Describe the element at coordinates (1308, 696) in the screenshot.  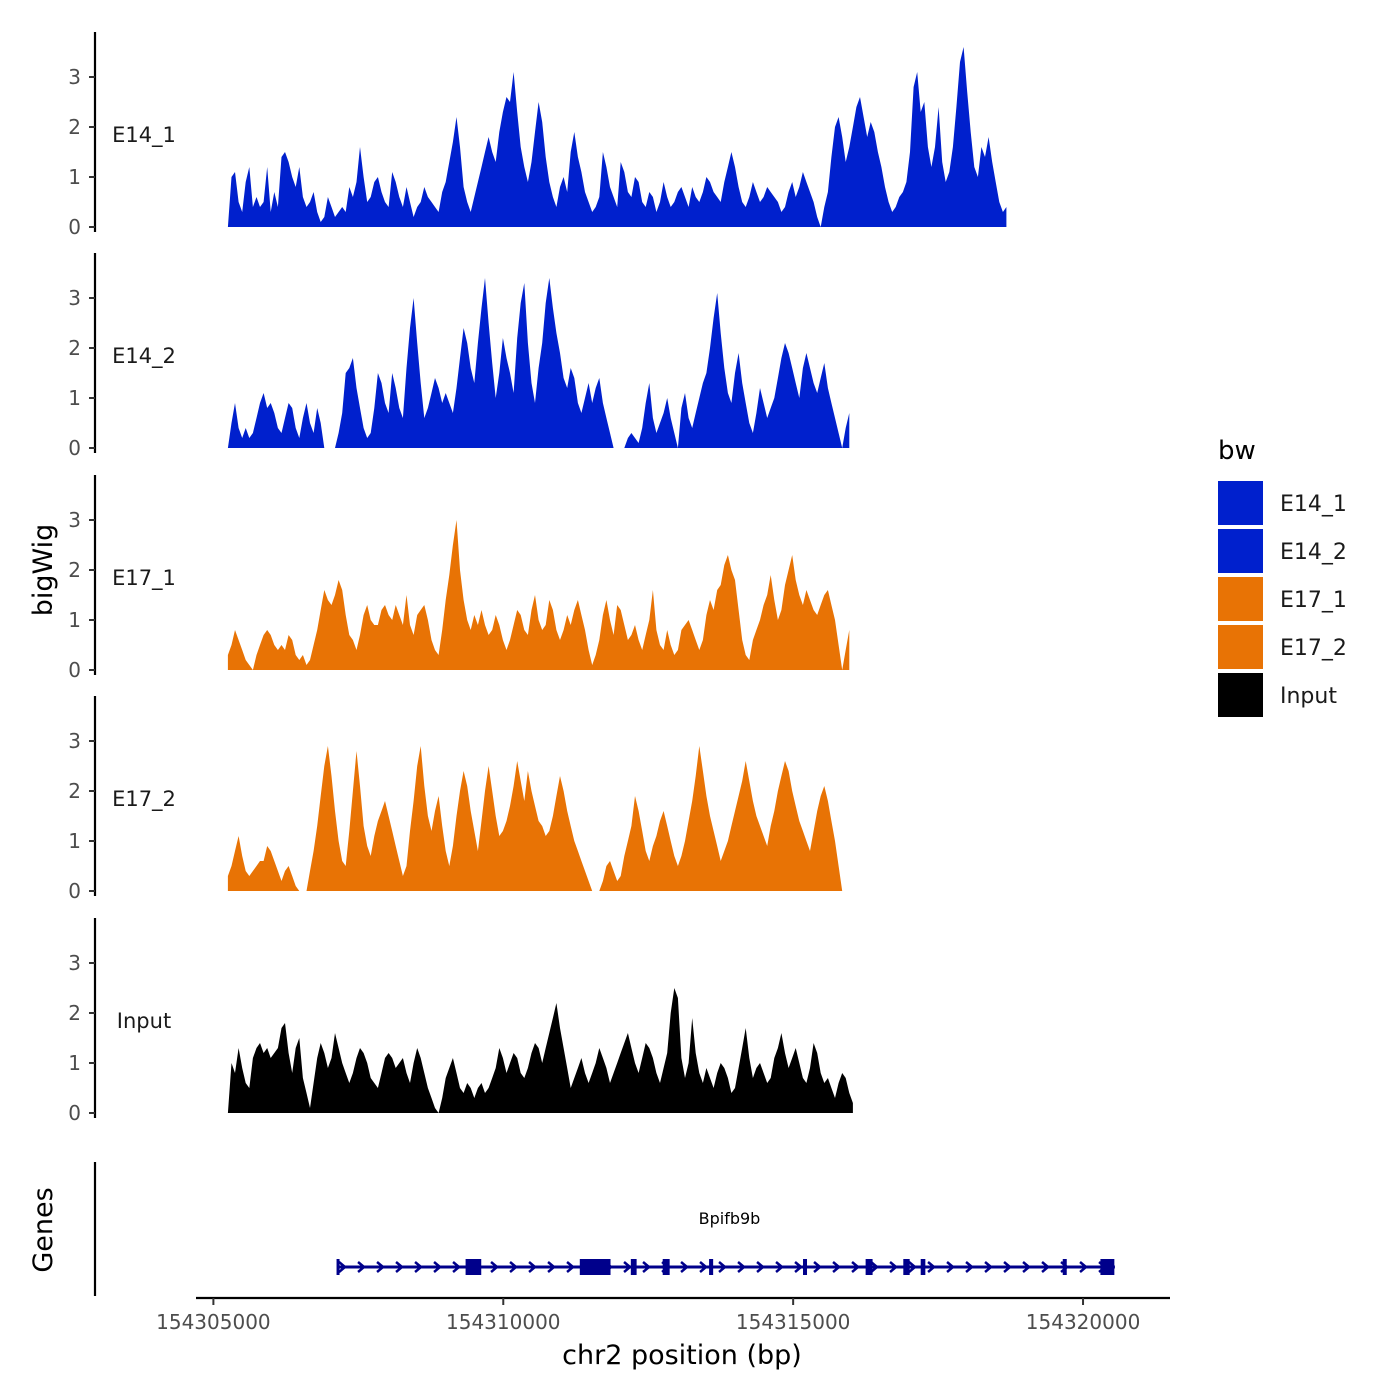
I see `legend-label: Input` at that location.